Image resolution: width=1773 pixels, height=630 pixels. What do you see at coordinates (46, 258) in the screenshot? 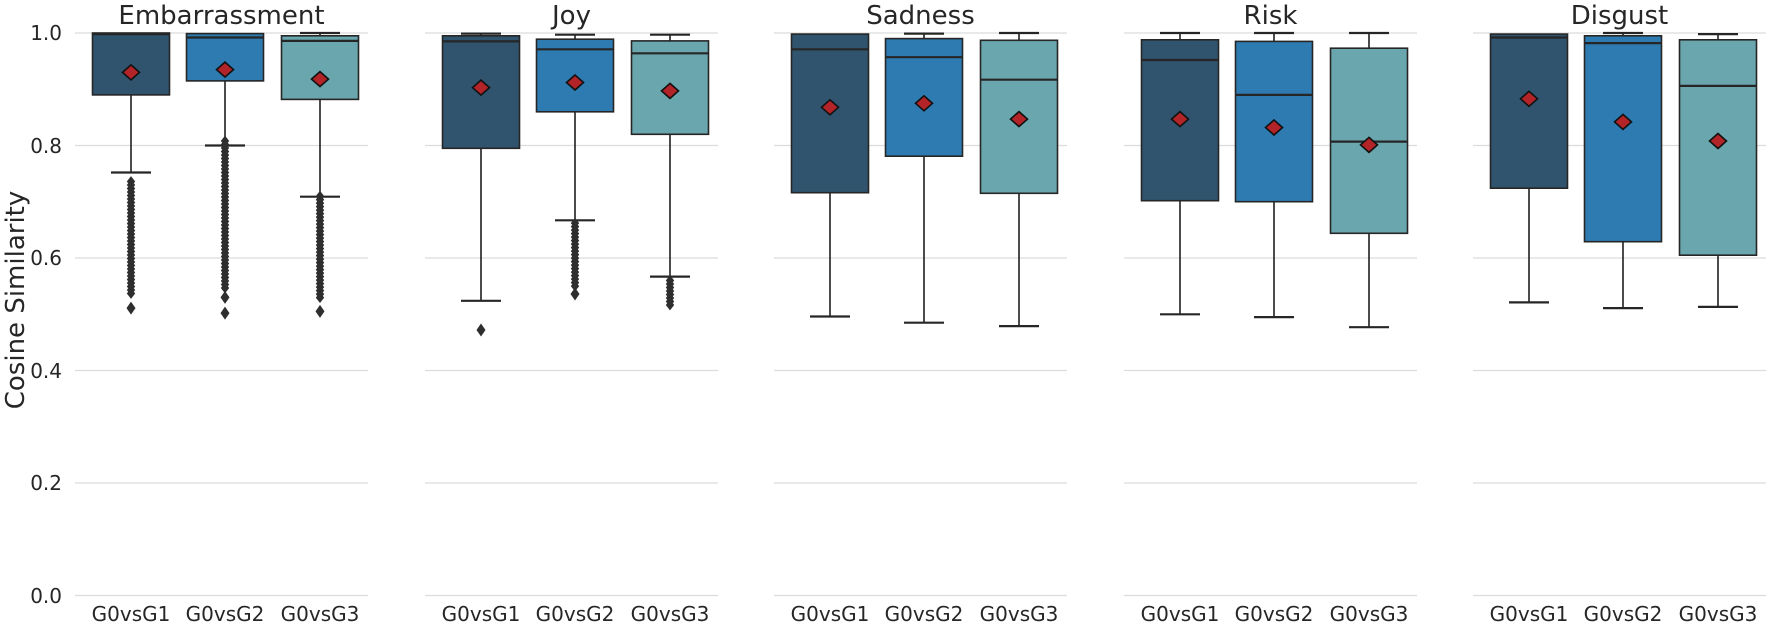
I see `y-tick-label: 0.6` at bounding box center [46, 258].